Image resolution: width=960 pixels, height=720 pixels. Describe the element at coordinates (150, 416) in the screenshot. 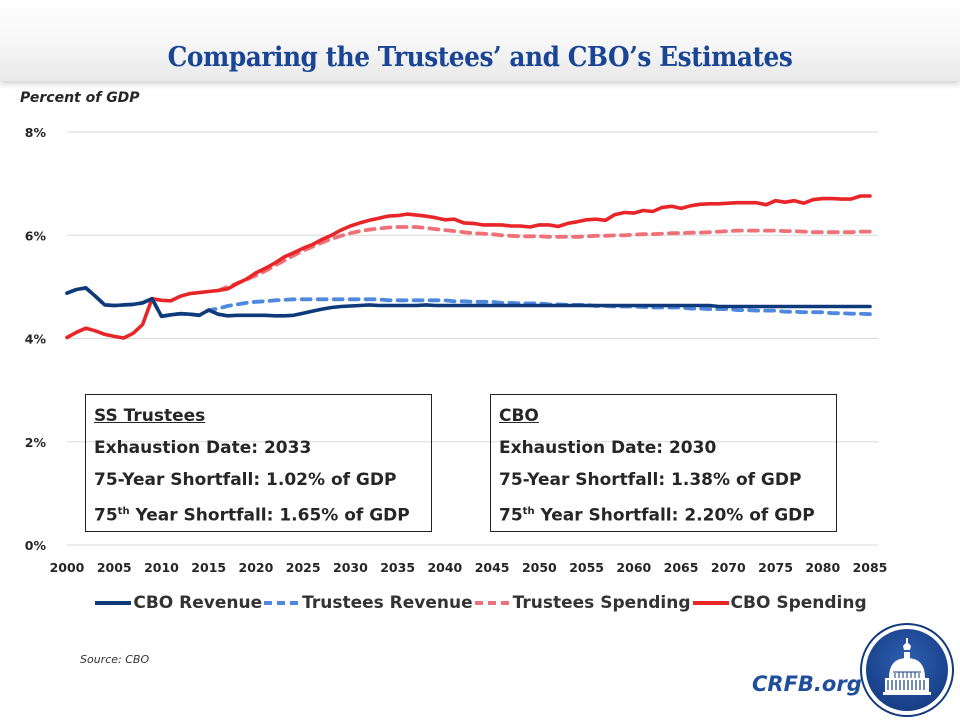

I see `trustees-box-heading: SS Trustees` at that location.